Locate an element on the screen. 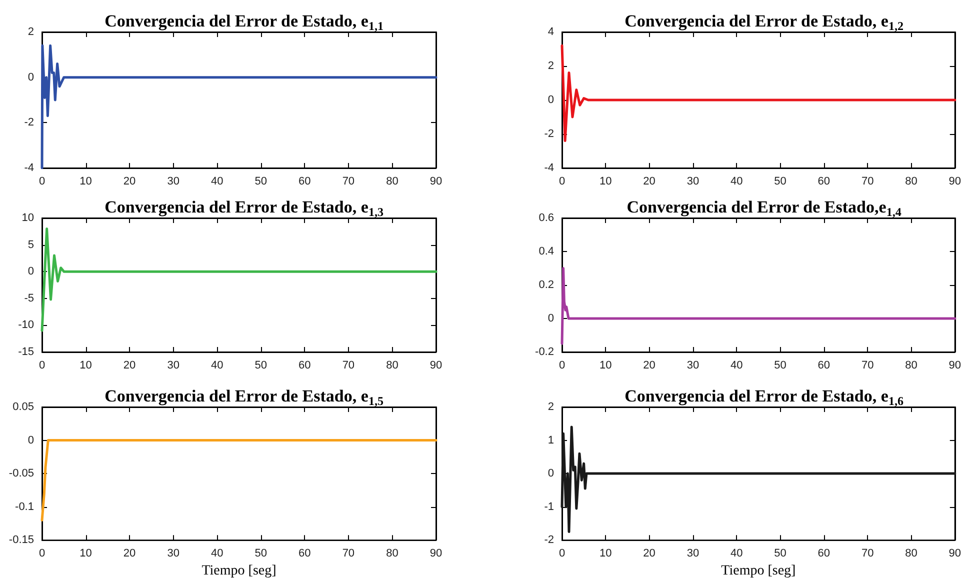  y-tick-label: 0.05 is located at coordinates (23, 407).